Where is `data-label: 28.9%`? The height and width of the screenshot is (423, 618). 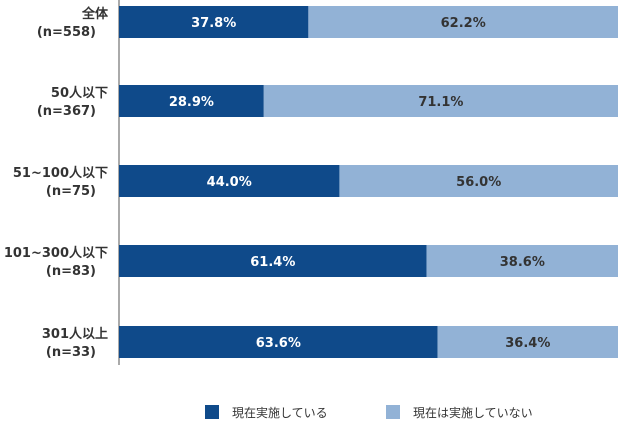
data-label: 28.9% is located at coordinates (191, 102).